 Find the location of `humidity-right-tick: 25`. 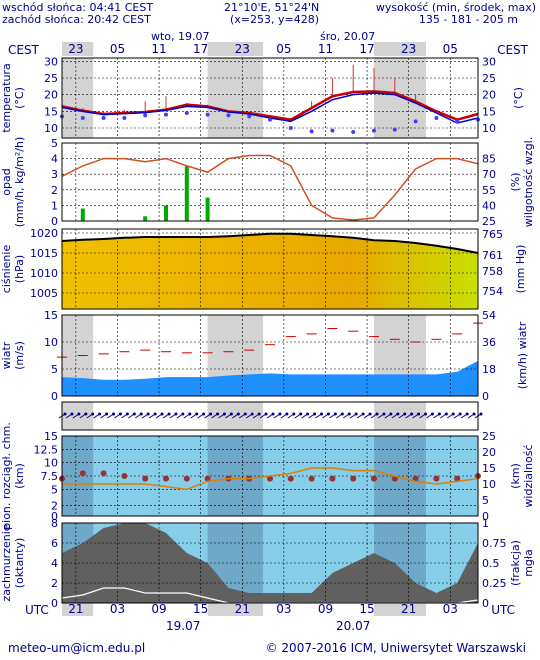

humidity-right-tick: 25 is located at coordinates (489, 221).